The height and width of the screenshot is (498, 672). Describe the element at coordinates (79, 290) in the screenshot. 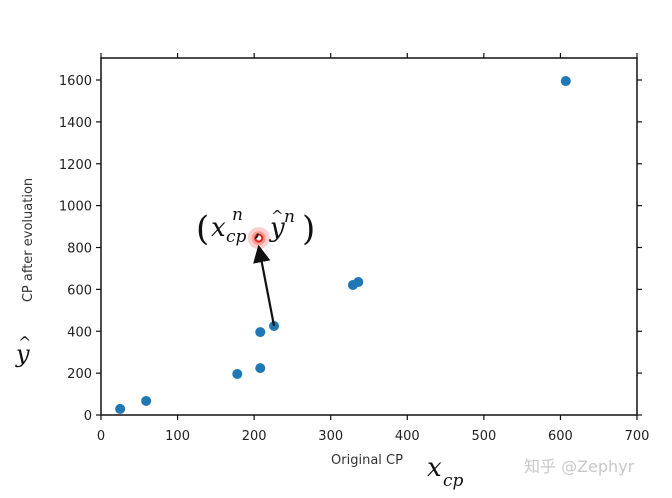

I see `y-tick-label: 600` at that location.